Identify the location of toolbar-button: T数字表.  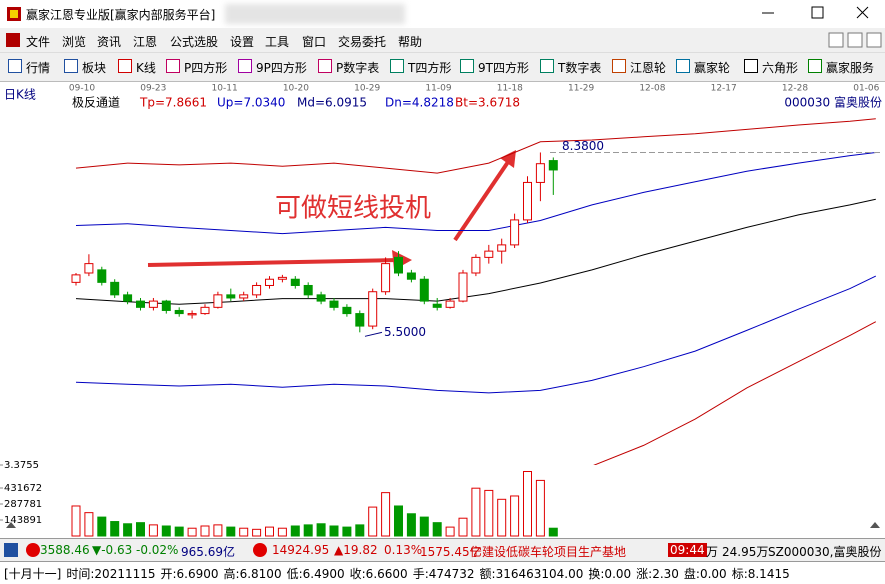
(580, 68).